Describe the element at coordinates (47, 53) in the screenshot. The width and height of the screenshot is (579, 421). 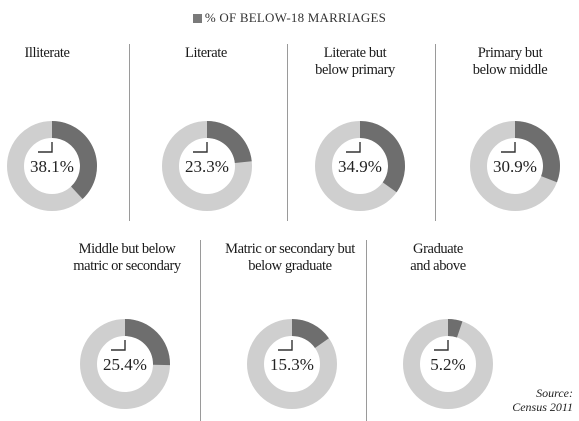
I see `category-label-illiterate: Illiterate` at that location.